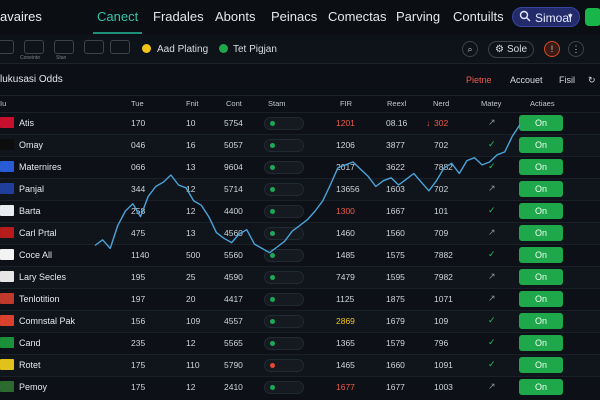 This screenshot has height=400, width=600. I want to click on nav-item-parving: Parving, so click(418, 16).